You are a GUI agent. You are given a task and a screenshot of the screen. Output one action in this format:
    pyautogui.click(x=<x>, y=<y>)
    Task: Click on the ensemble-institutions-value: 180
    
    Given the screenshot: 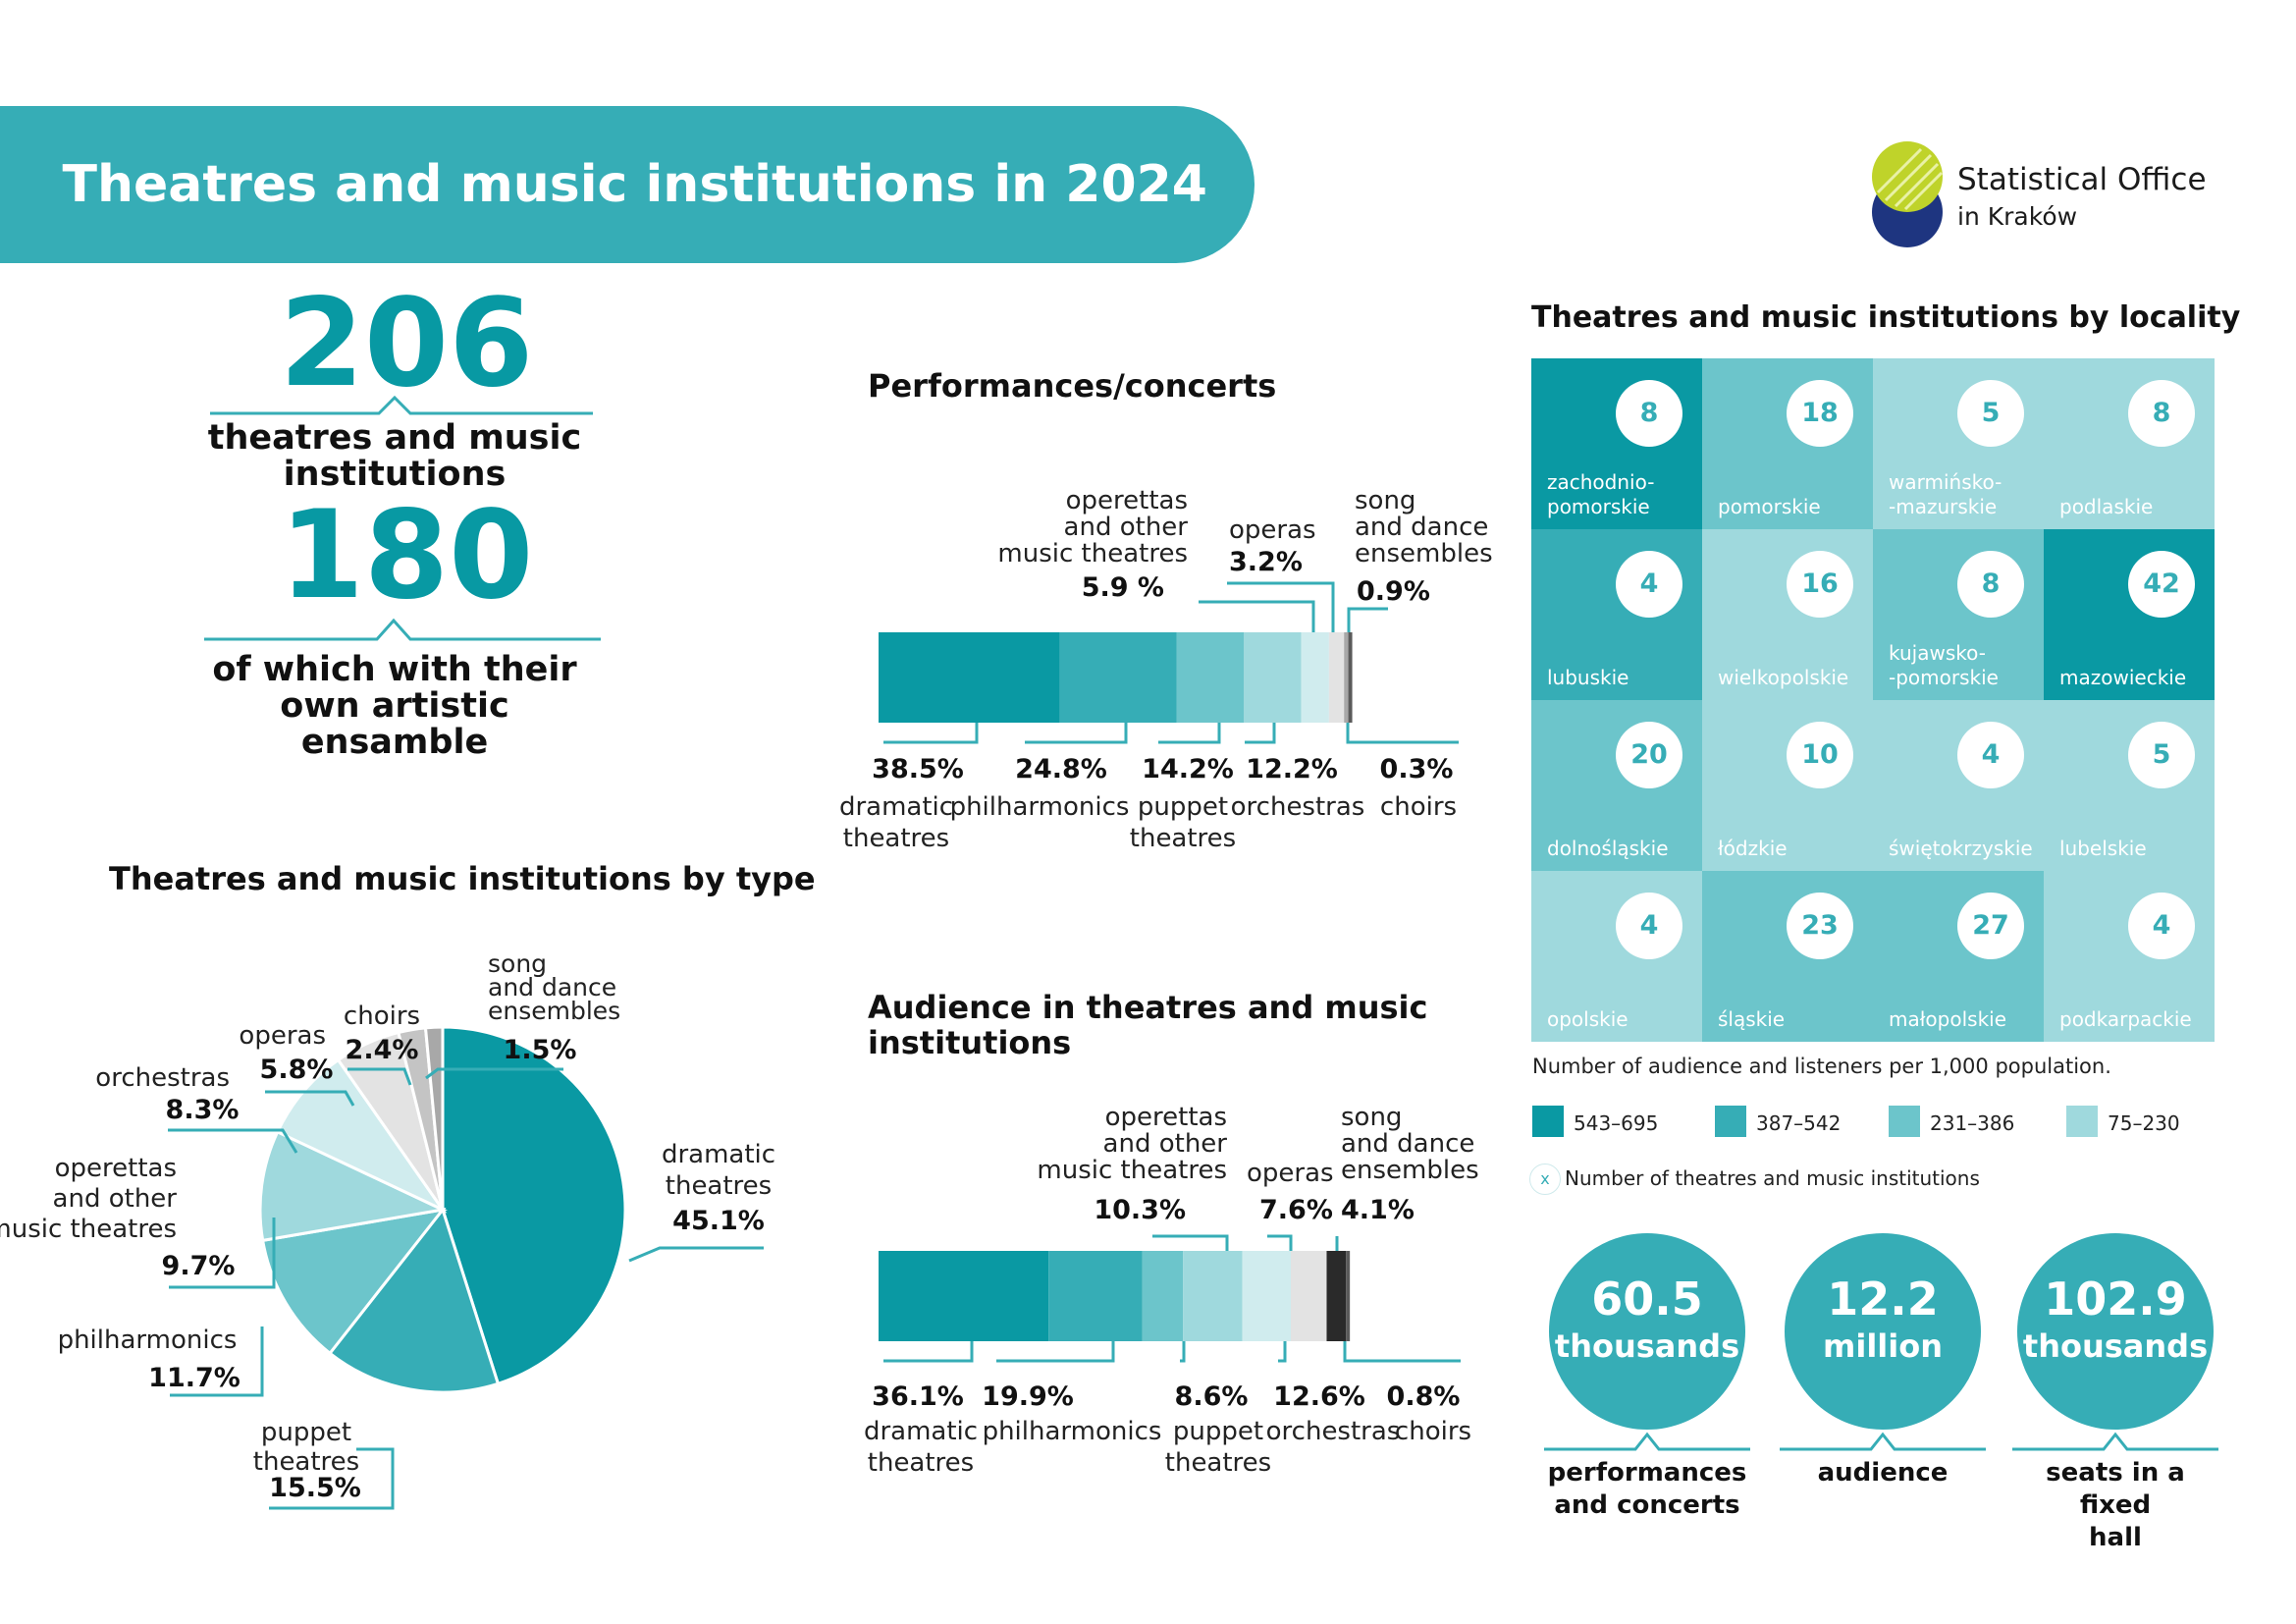 What is the action you would take?
    pyautogui.click(x=406, y=555)
    